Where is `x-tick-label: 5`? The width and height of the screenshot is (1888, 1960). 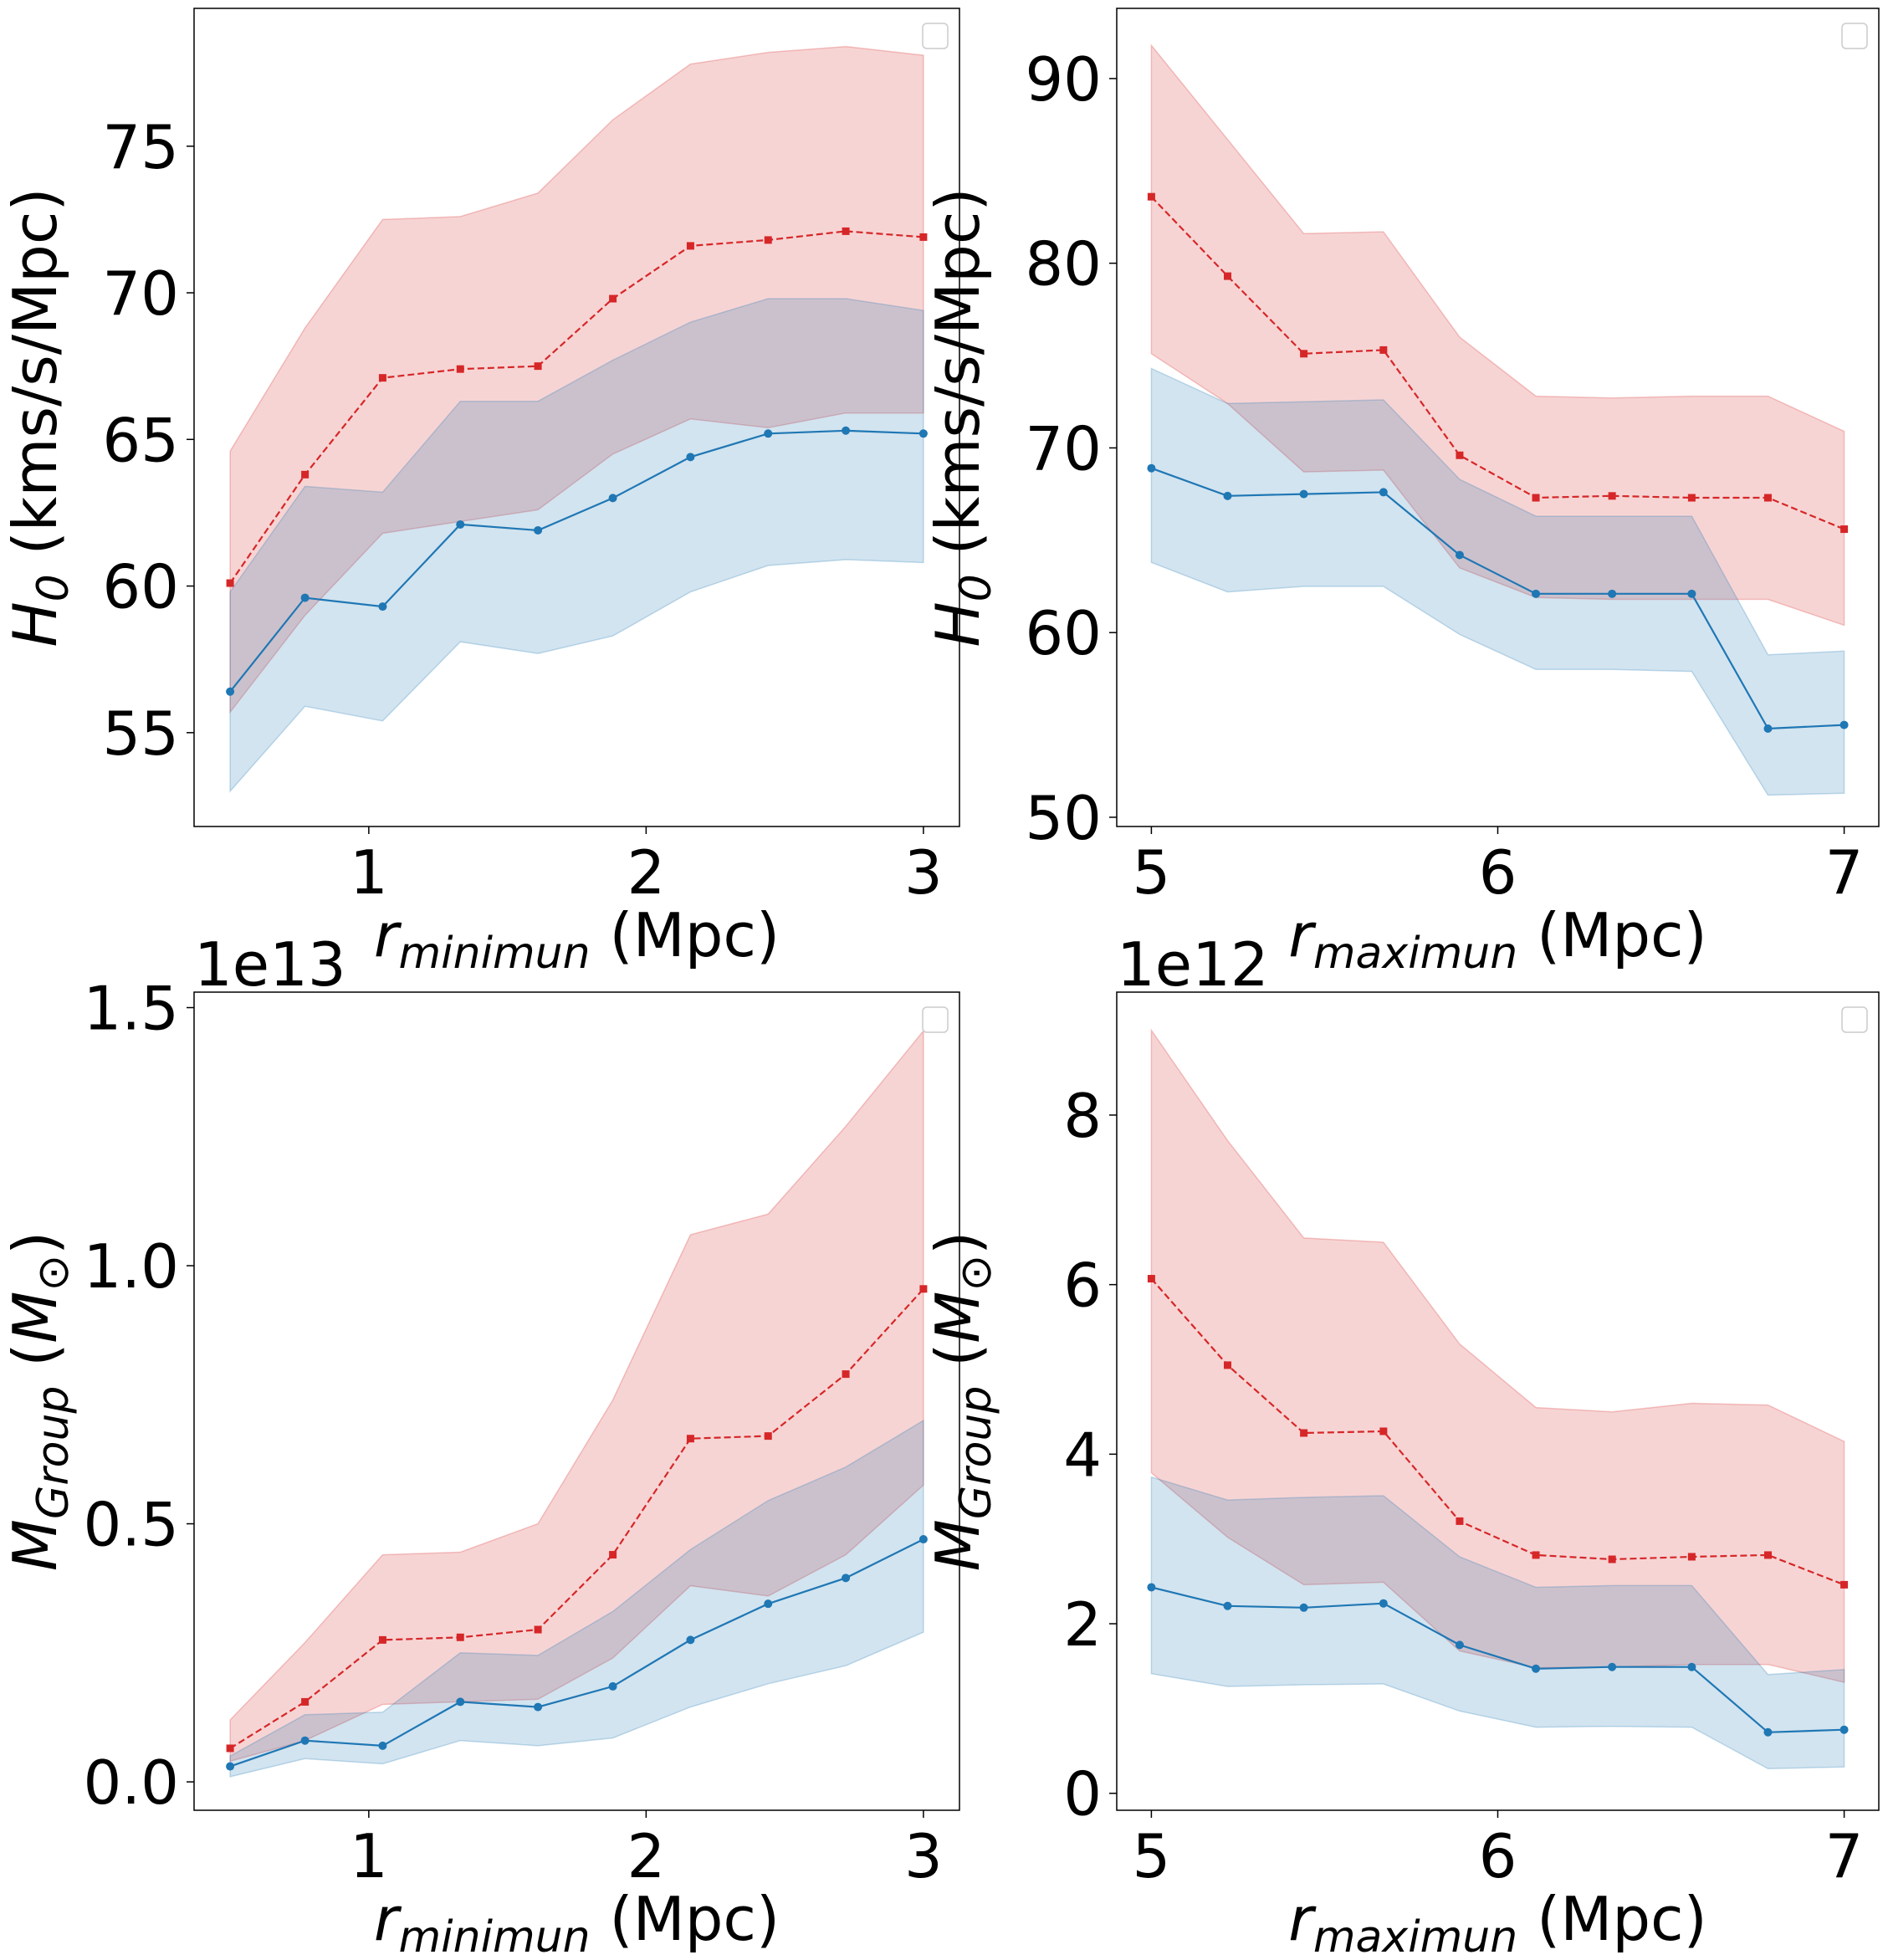
x-tick-label: 5 is located at coordinates (1152, 1856).